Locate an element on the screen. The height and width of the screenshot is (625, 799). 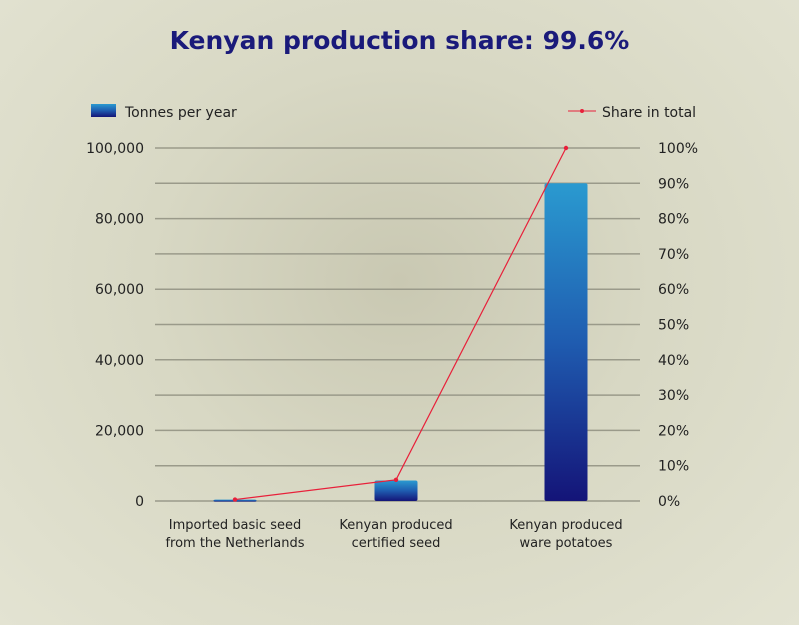
right-tick-label: 20% is located at coordinates (673, 431).